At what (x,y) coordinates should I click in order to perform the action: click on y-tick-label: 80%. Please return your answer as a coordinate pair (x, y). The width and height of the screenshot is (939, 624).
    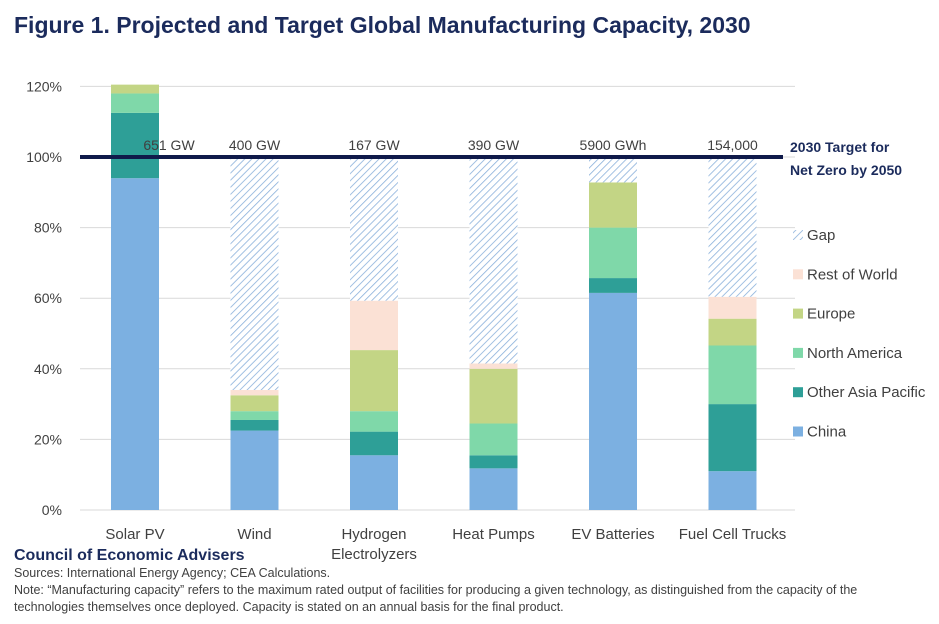
    Looking at the image, I should click on (48, 228).